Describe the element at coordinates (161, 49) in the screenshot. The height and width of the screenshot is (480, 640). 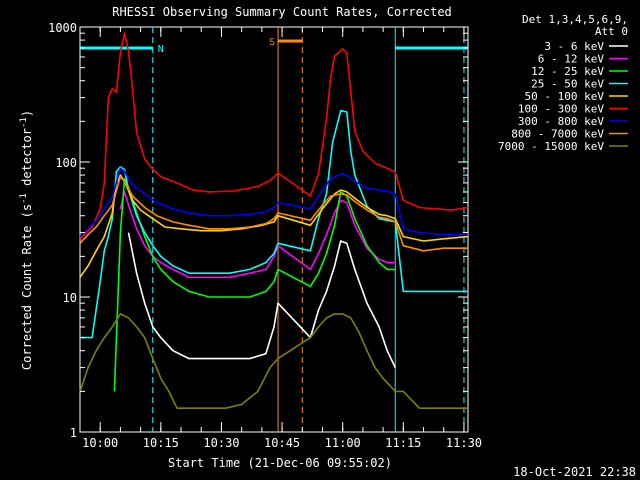
I see `flag-label: N` at that location.